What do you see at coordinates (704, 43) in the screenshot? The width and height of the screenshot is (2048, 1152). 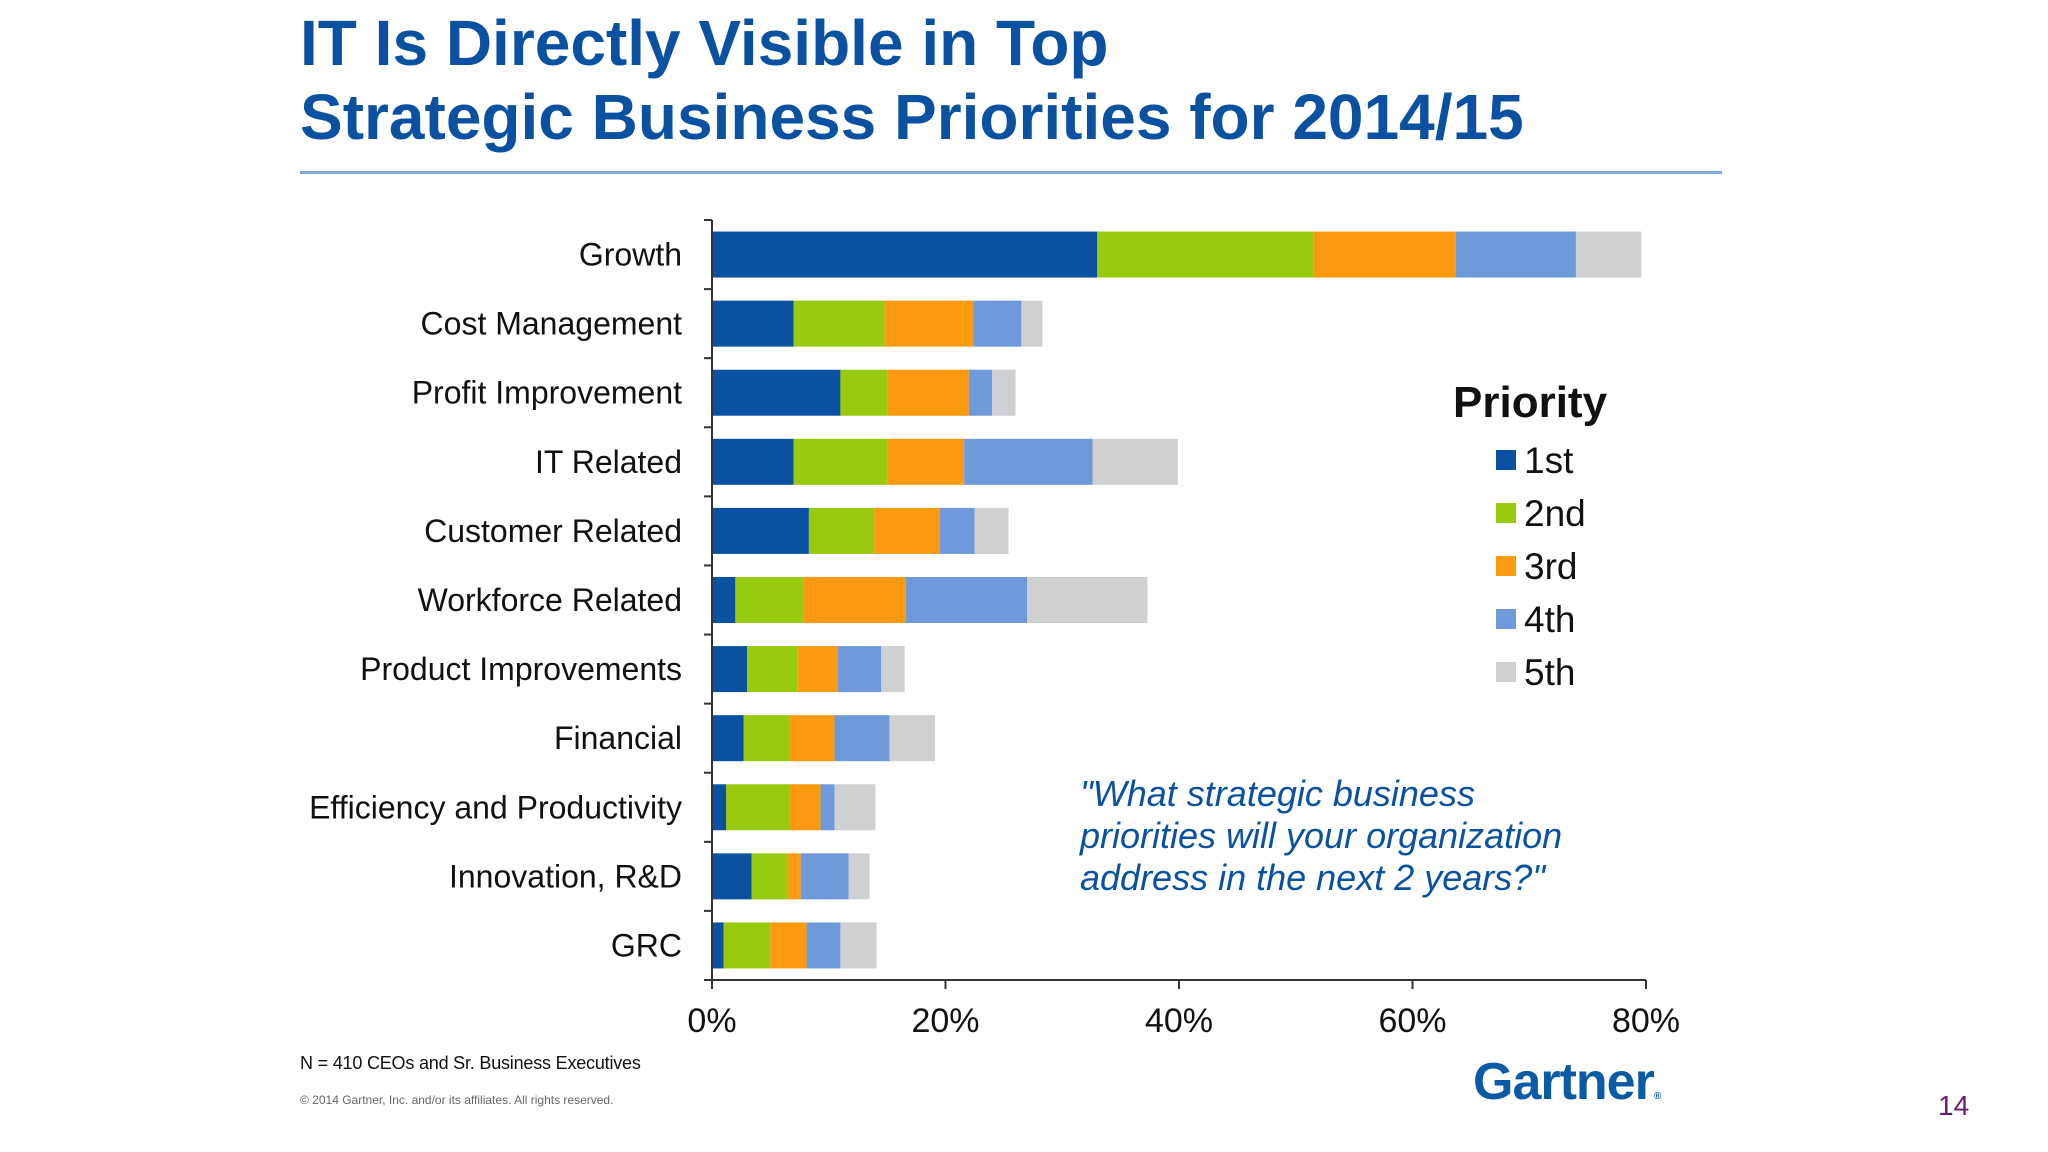 I see `title-line-1: IT Is Directly Visible in Top` at bounding box center [704, 43].